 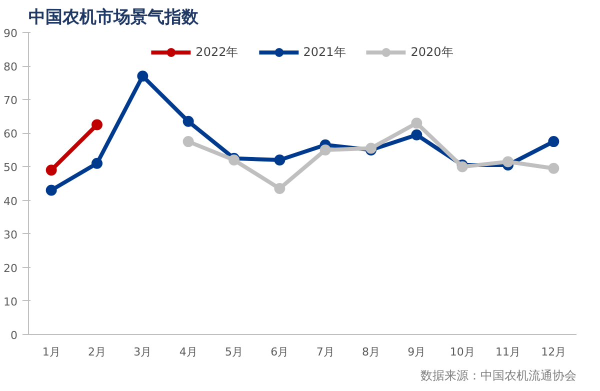 What do you see at coordinates (417, 352) in the screenshot?
I see `x-tick-label: 9月` at bounding box center [417, 352].